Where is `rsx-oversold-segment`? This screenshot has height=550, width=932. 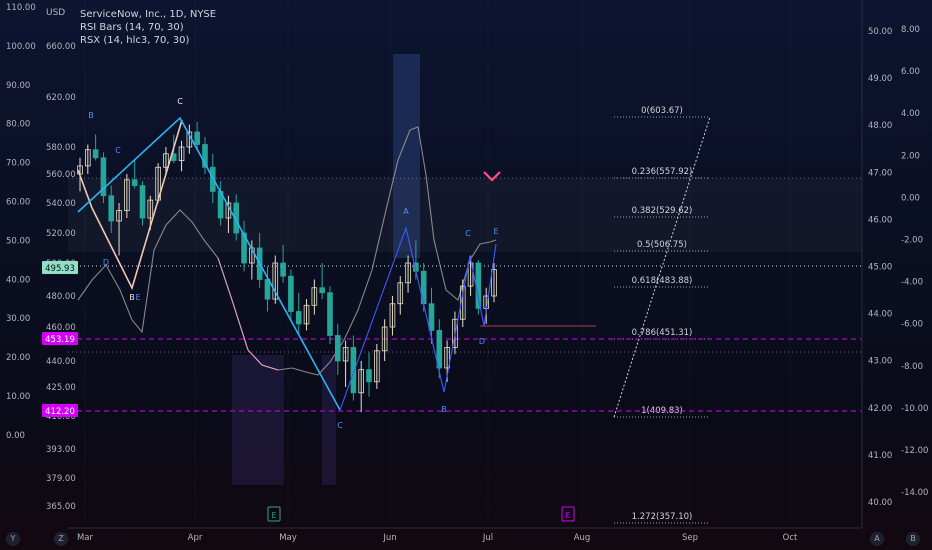
rsx-oversold-segment is located at coordinates (248, 314).